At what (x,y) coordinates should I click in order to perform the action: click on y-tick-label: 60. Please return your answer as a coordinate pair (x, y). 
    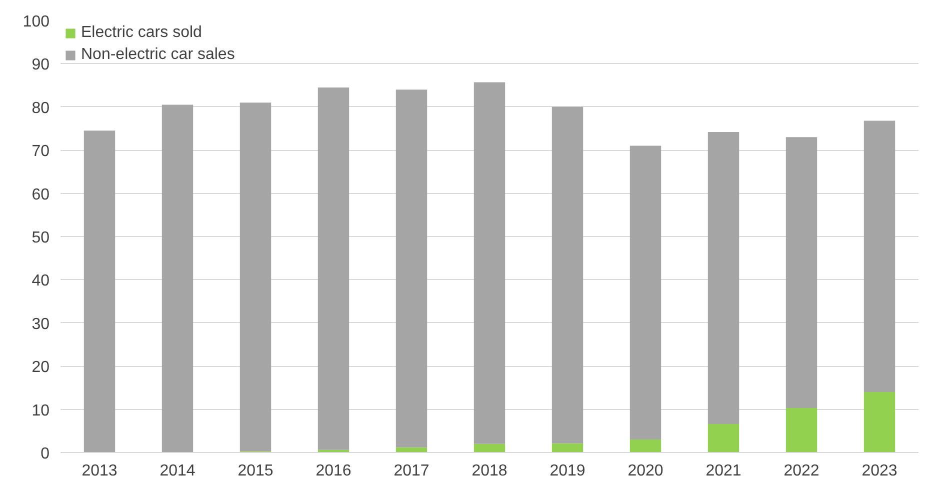
    Looking at the image, I should click on (41, 195).